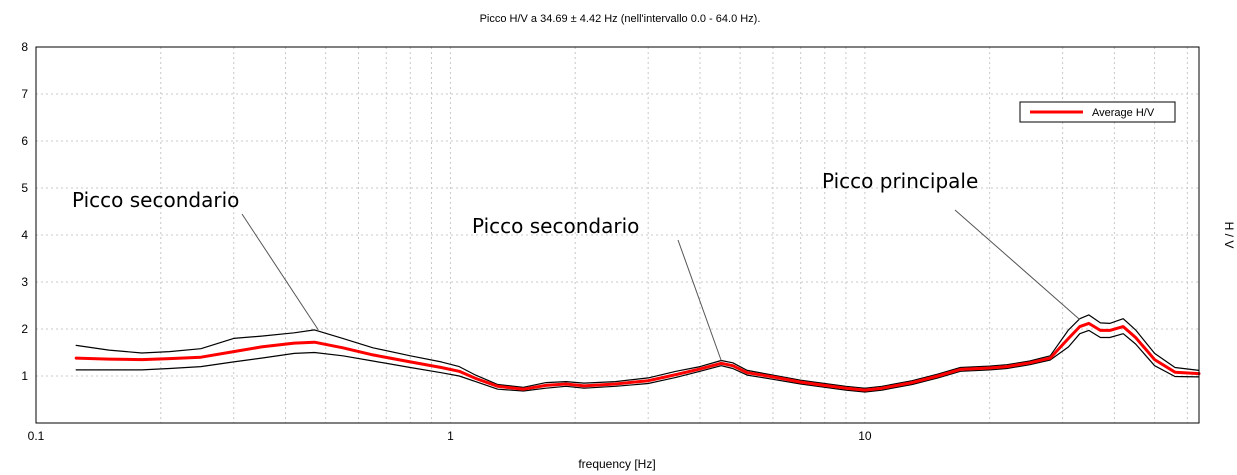  Describe the element at coordinates (865, 436) in the screenshot. I see `x-tick-label: 10` at that location.